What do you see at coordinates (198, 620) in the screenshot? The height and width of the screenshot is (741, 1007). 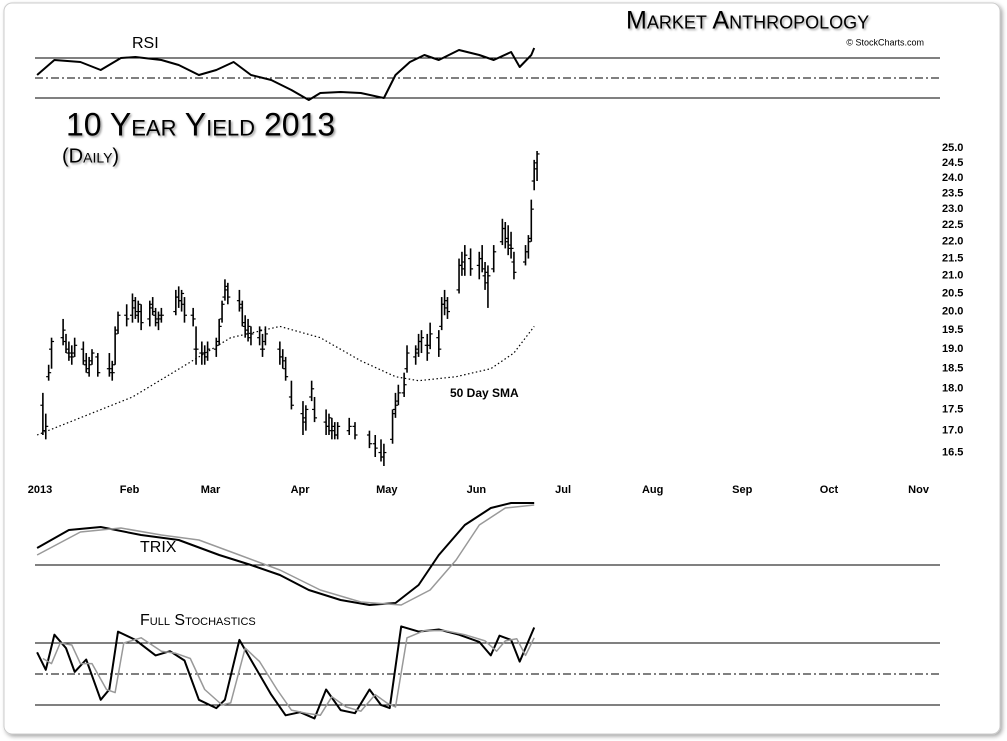 I see `panel-title: Full Stochastics` at bounding box center [198, 620].